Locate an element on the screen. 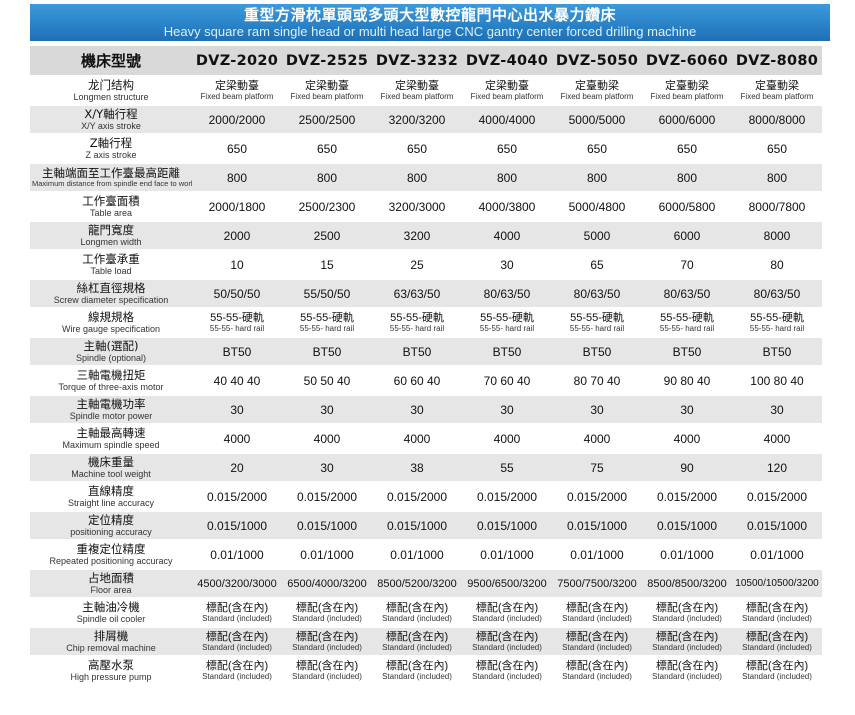  spec-label-zh: 主軸最高轉速 is located at coordinates (111, 433).